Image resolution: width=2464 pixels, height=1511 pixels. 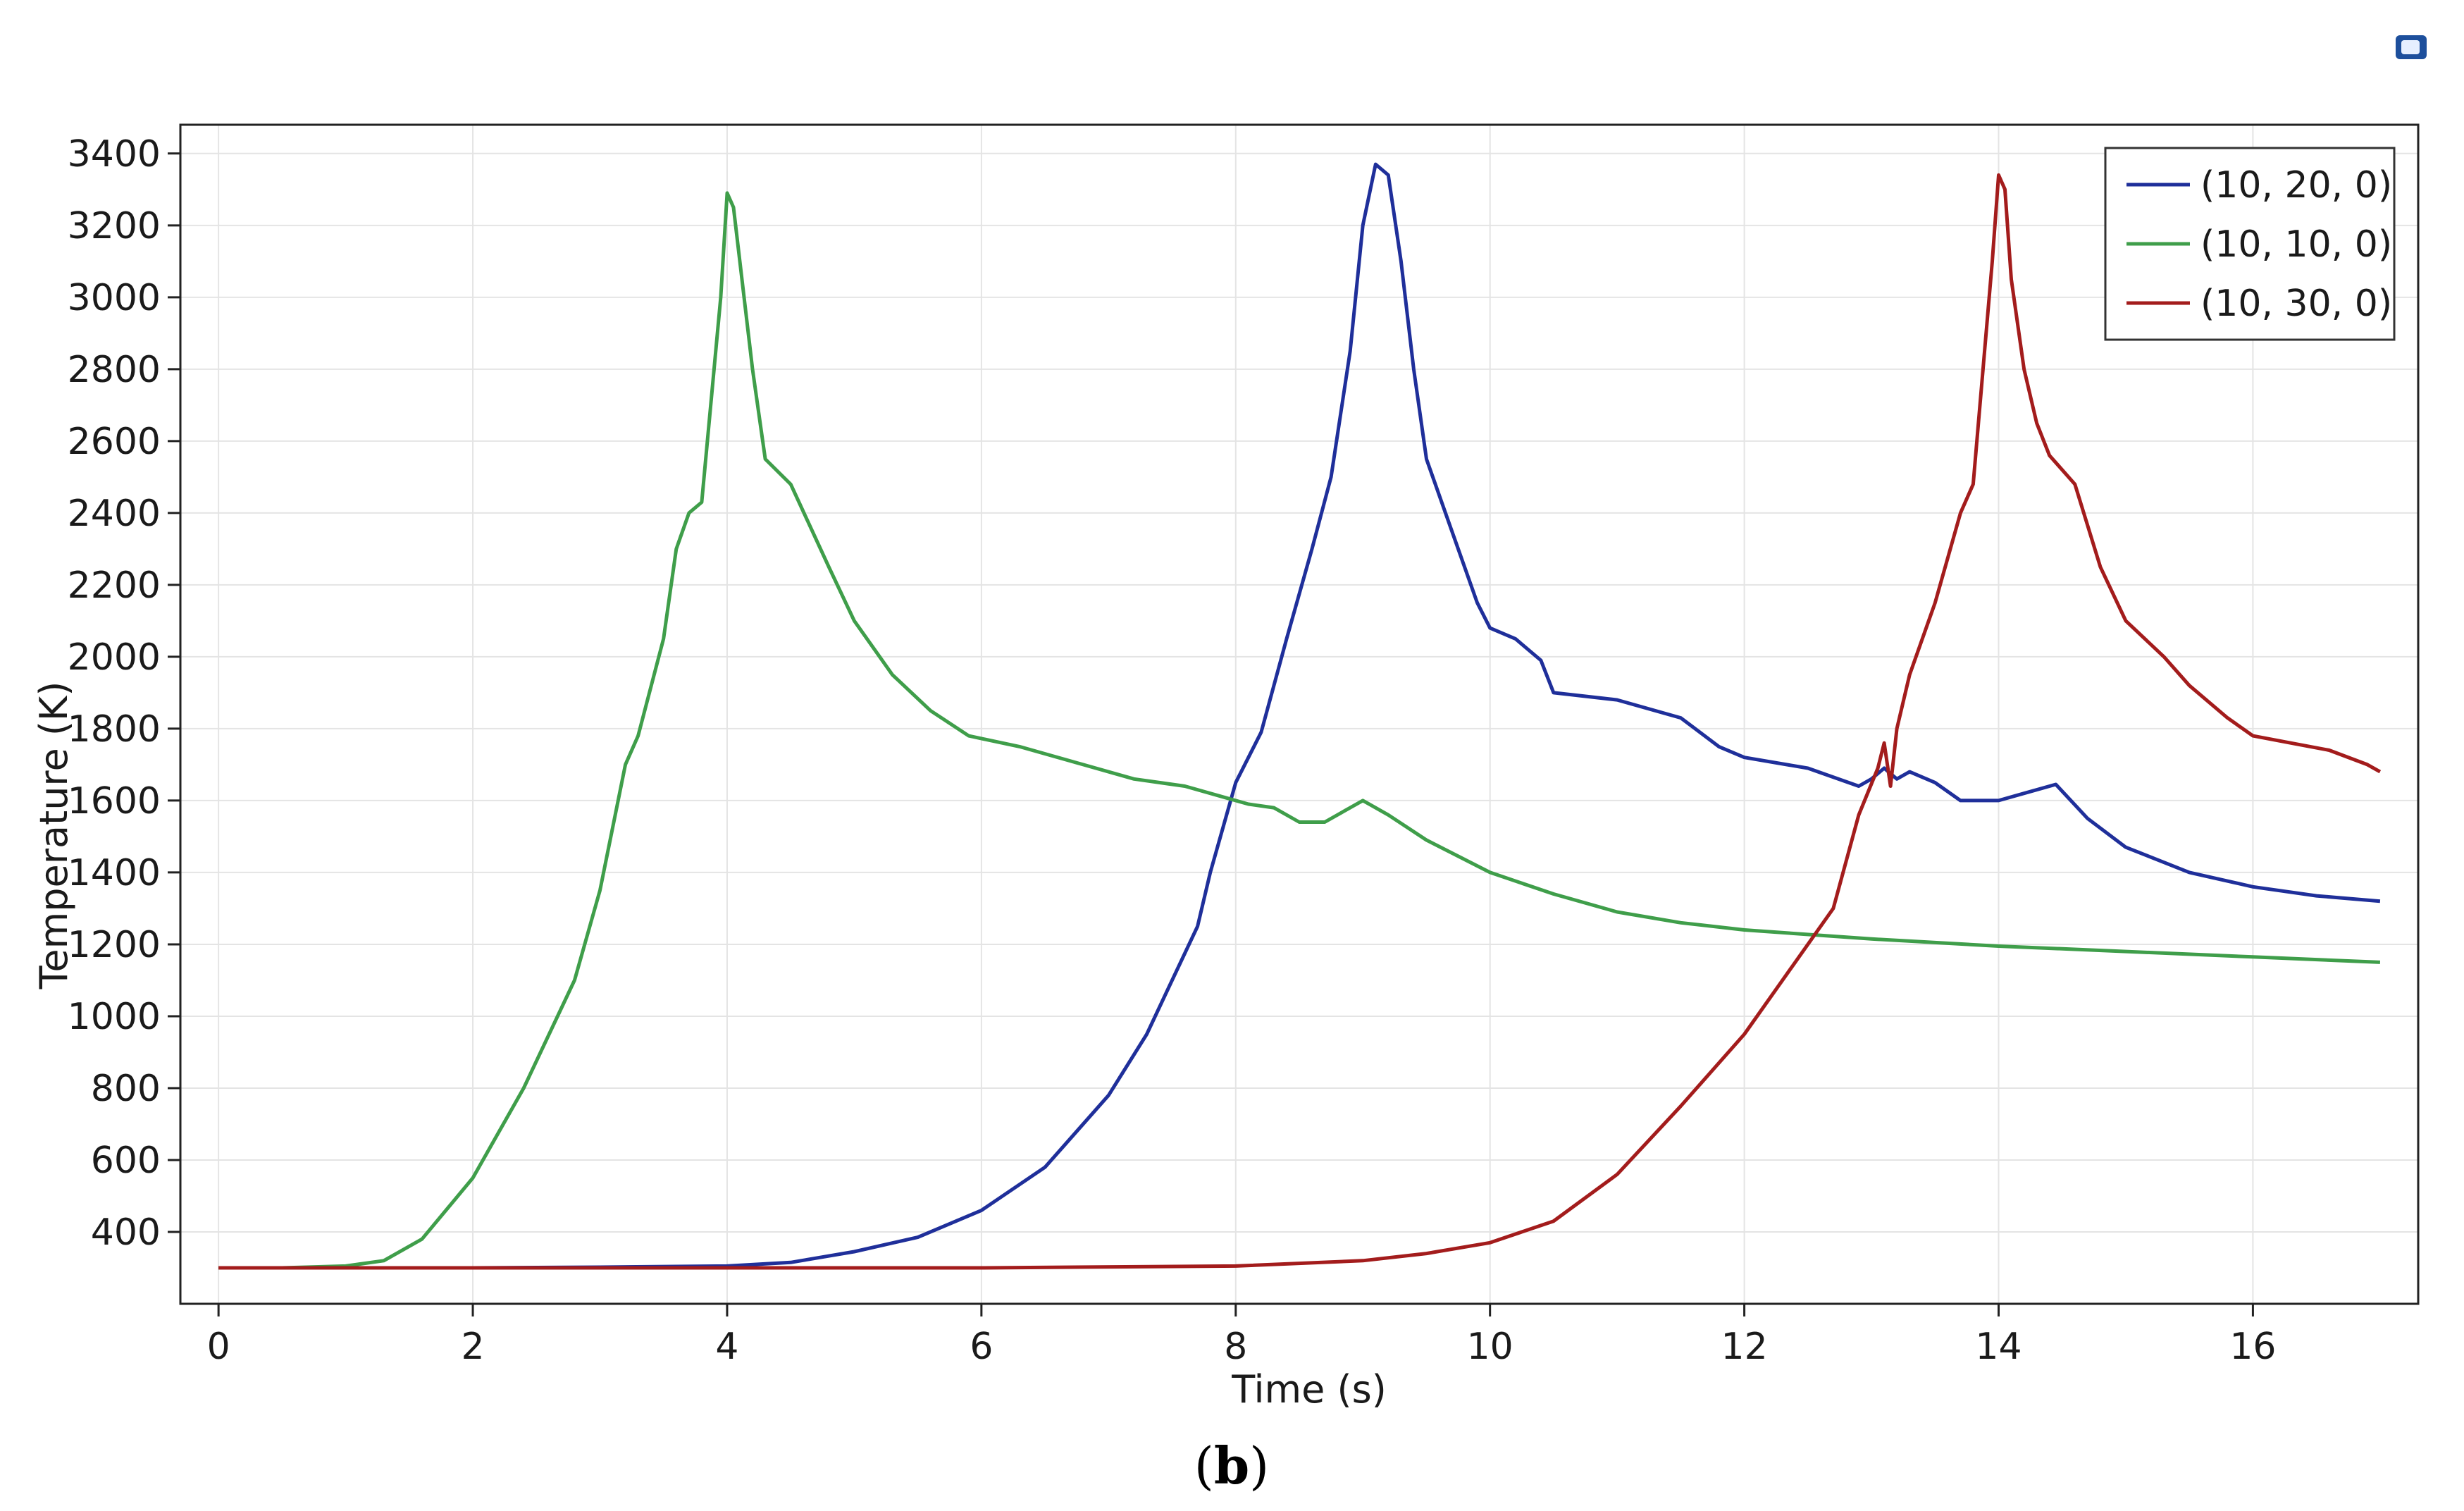 I want to click on legend: (10, 20, 0) (10, 10, 0) (10, 30, 0), so click(x=2250, y=244).